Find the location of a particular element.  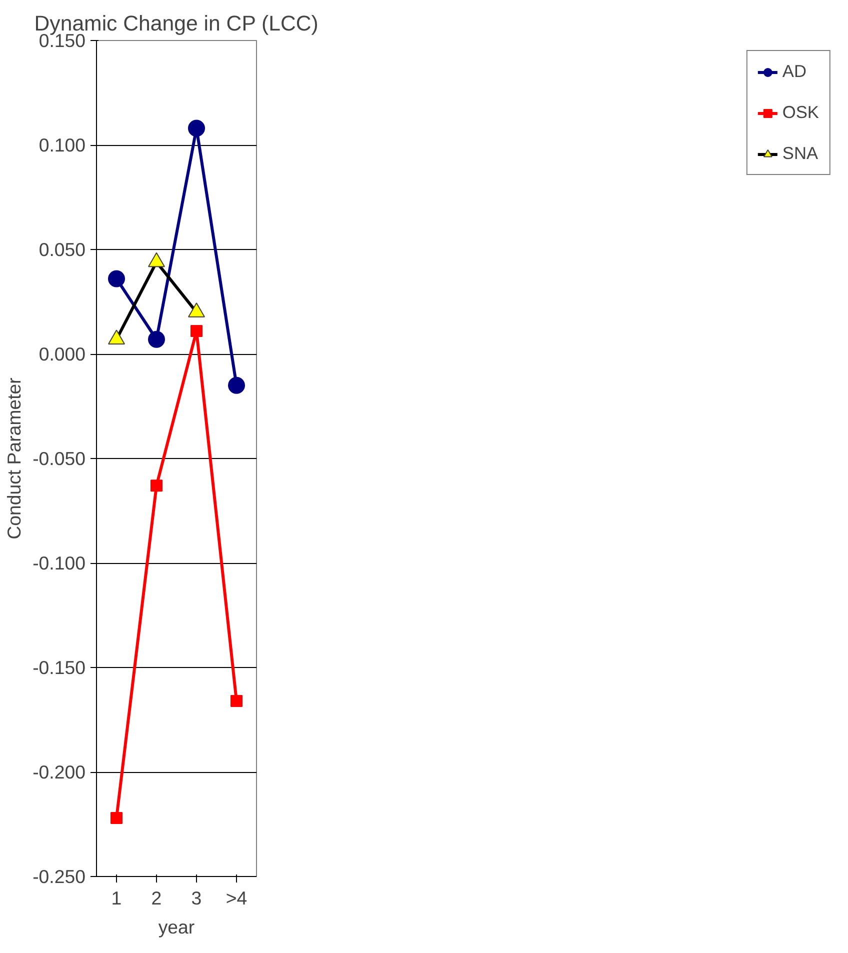

x-tick-label: 2 is located at coordinates (156, 898).